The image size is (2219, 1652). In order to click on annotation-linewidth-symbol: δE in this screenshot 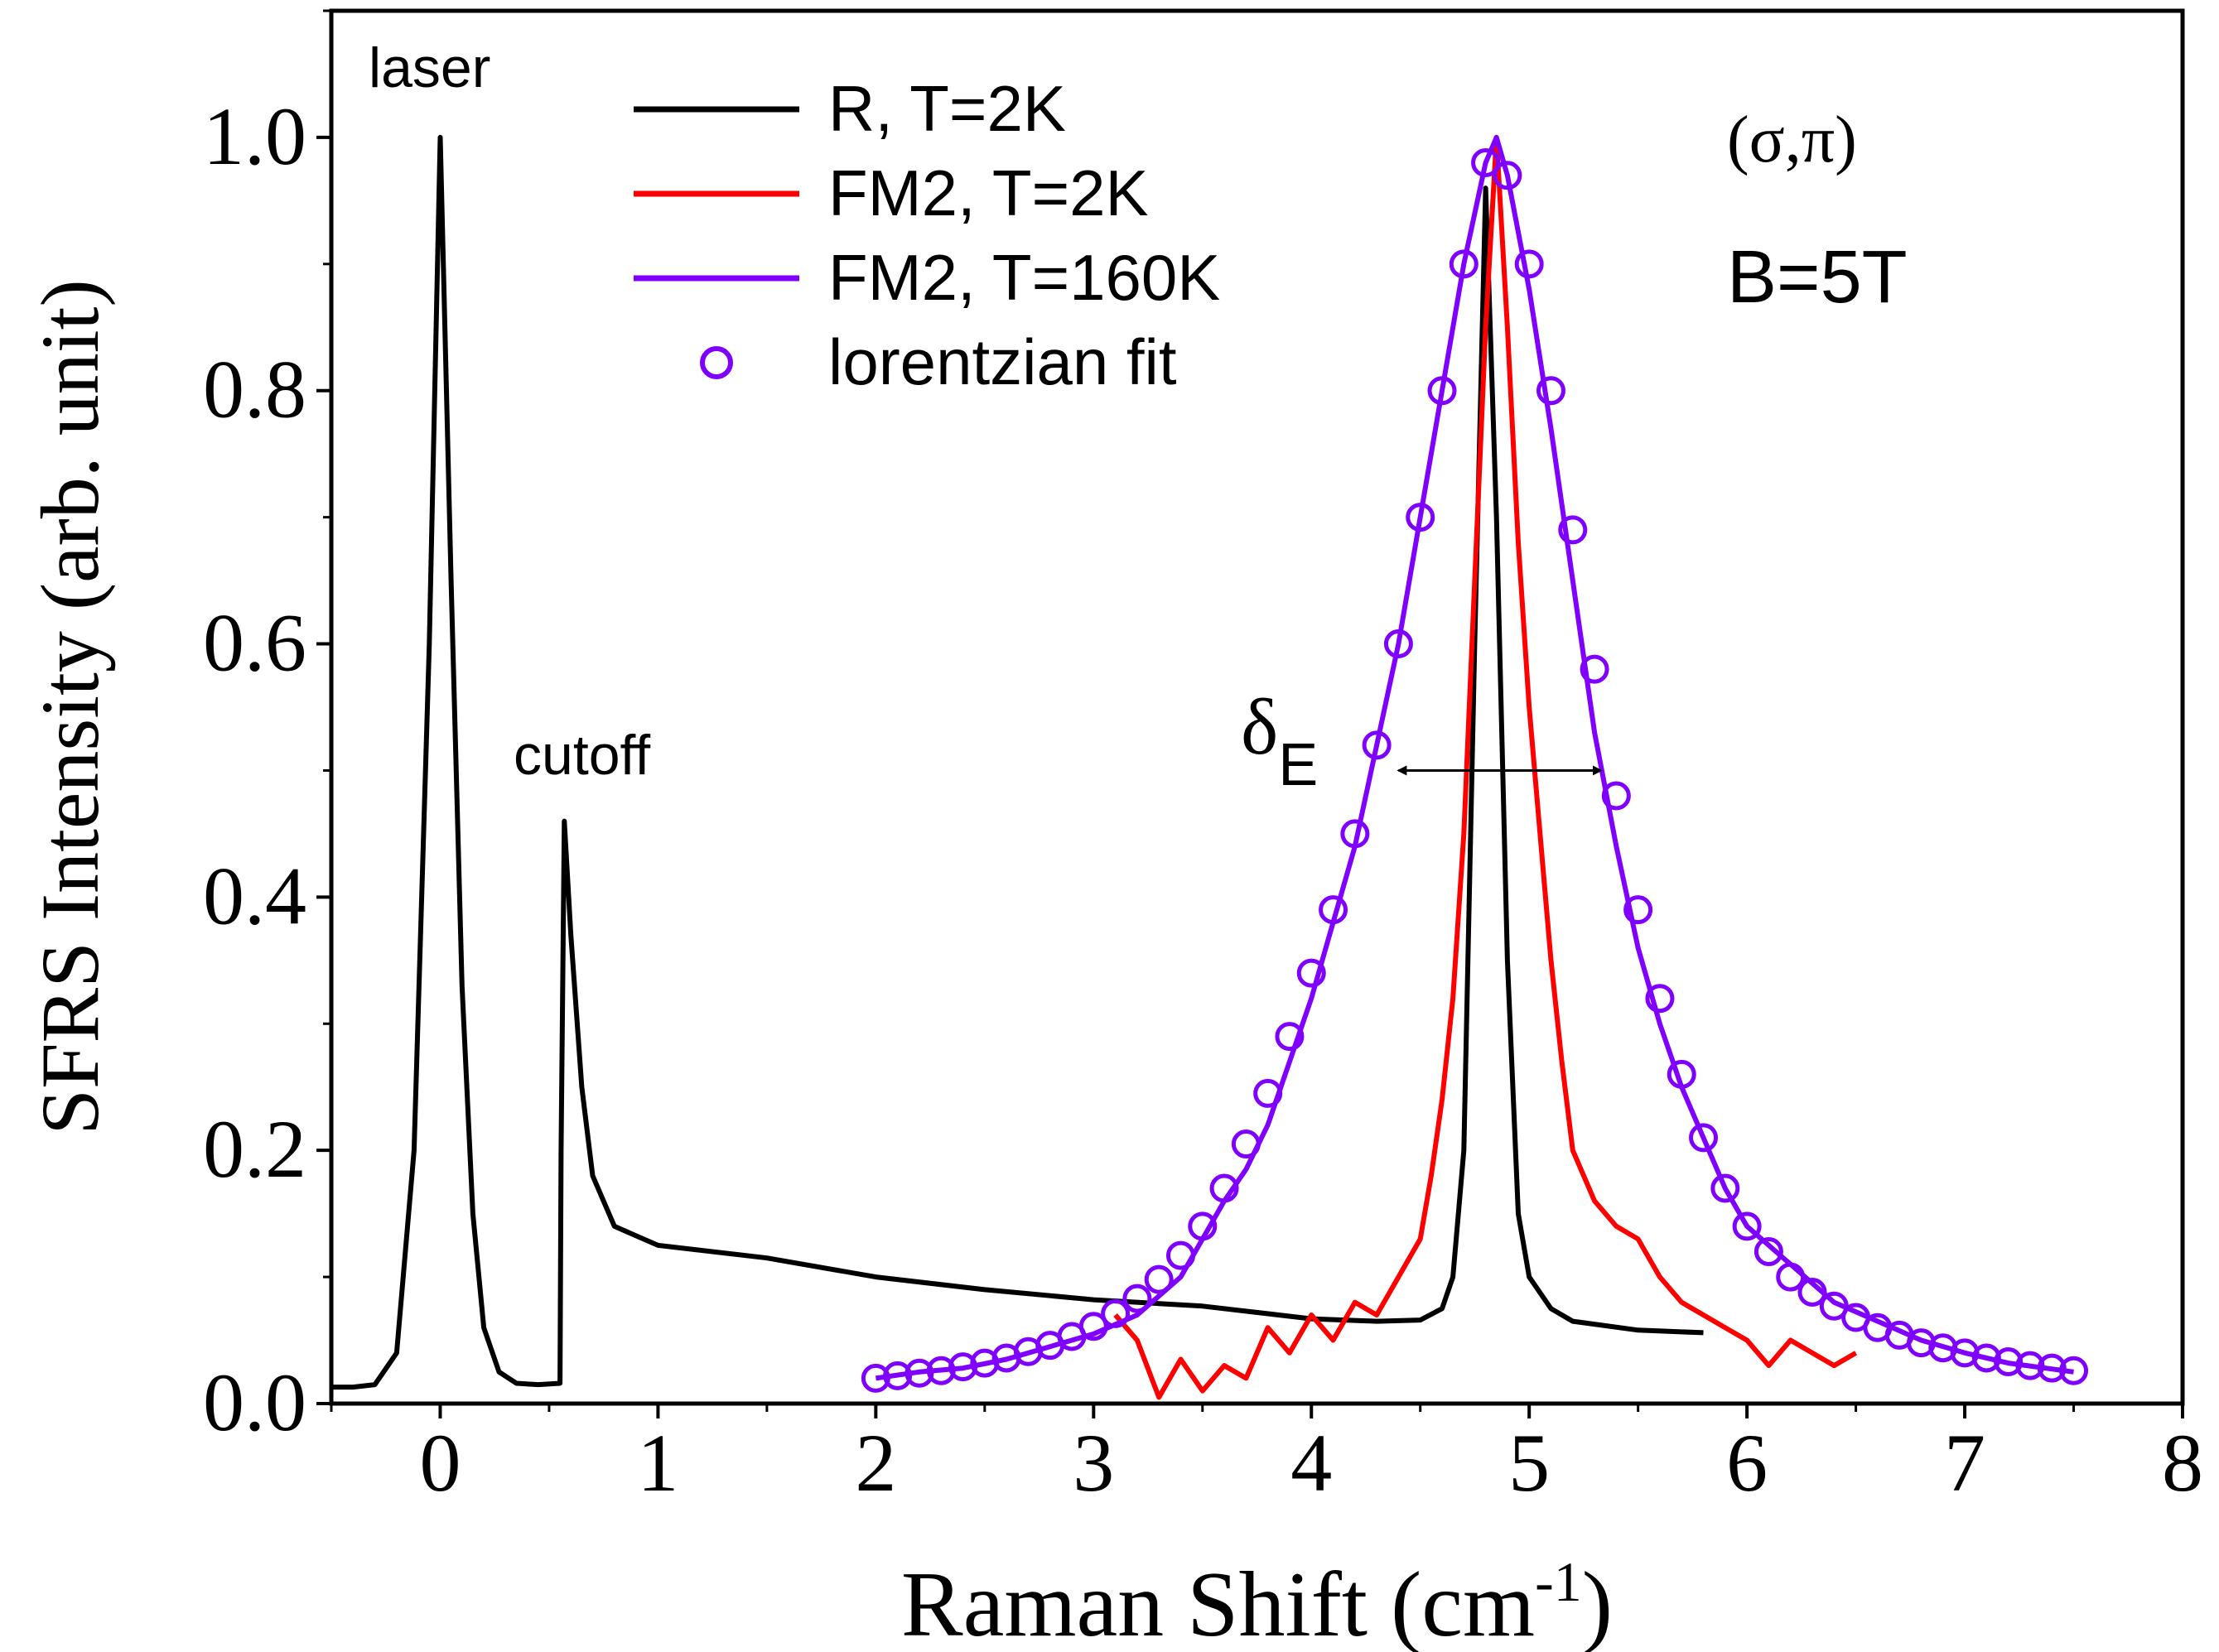, I will do `click(1279, 740)`.